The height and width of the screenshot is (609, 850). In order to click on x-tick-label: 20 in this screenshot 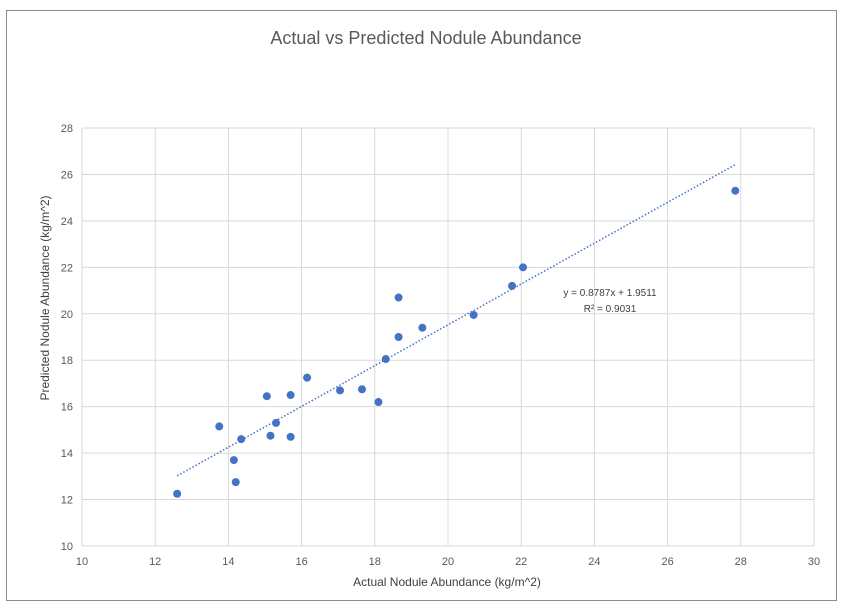, I will do `click(448, 562)`.